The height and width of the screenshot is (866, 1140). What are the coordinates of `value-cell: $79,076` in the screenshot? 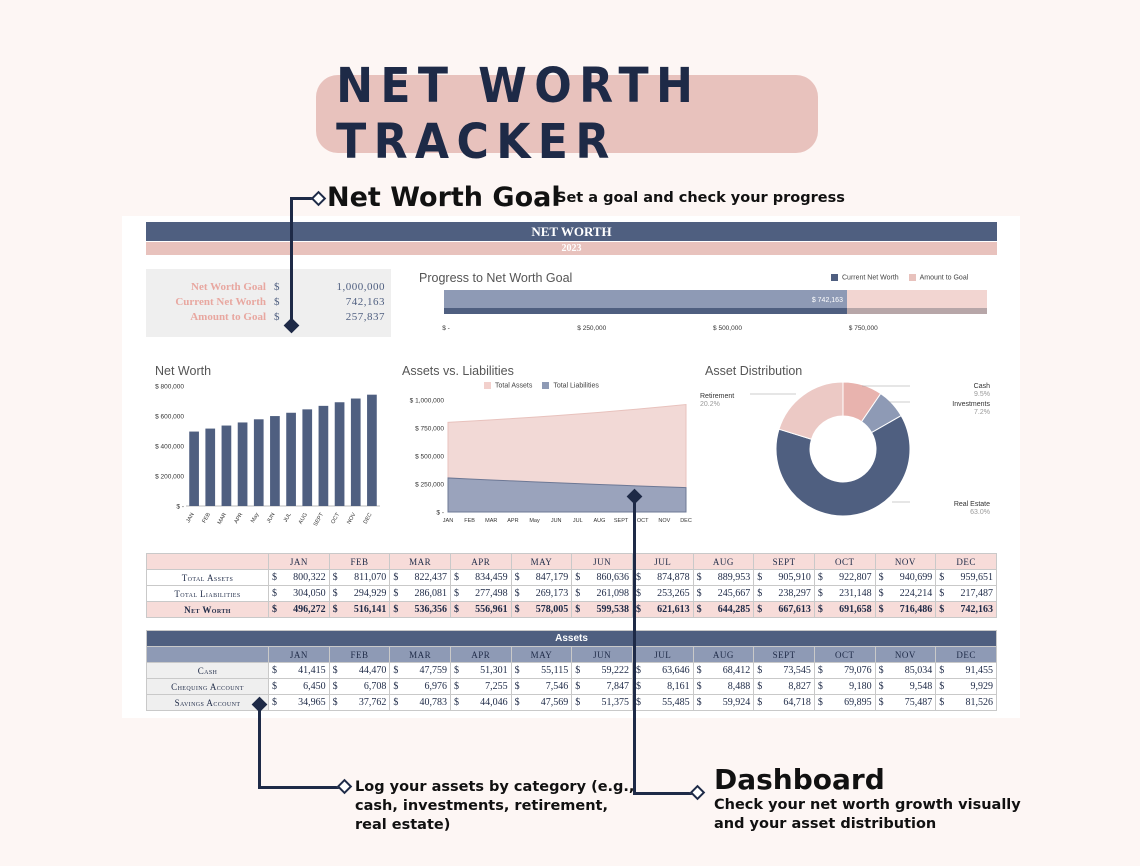 It's located at (844, 670).